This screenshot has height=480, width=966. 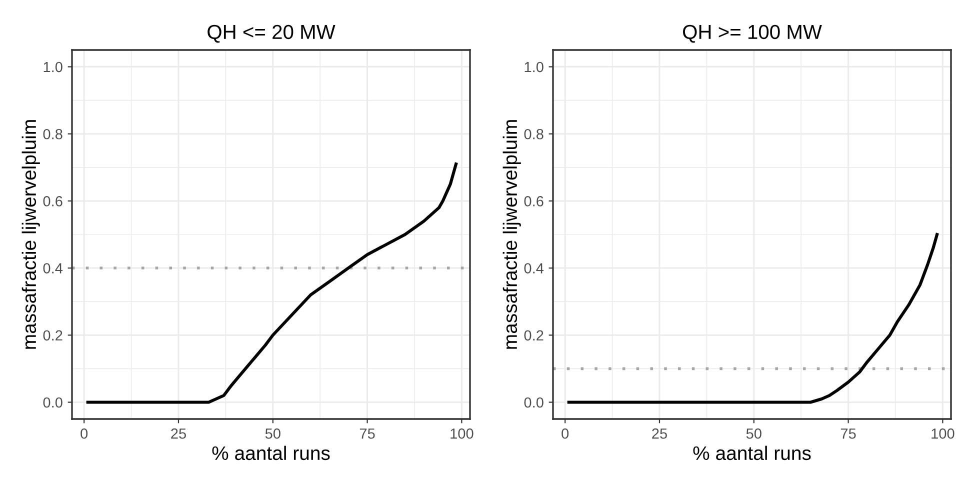 I want to click on line-series, so click(x=753, y=318).